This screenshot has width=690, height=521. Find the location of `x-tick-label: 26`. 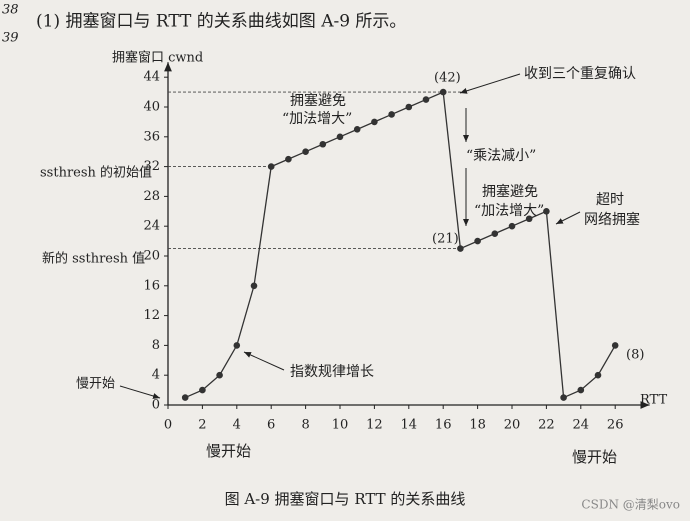

x-tick-label: 26 is located at coordinates (615, 425).